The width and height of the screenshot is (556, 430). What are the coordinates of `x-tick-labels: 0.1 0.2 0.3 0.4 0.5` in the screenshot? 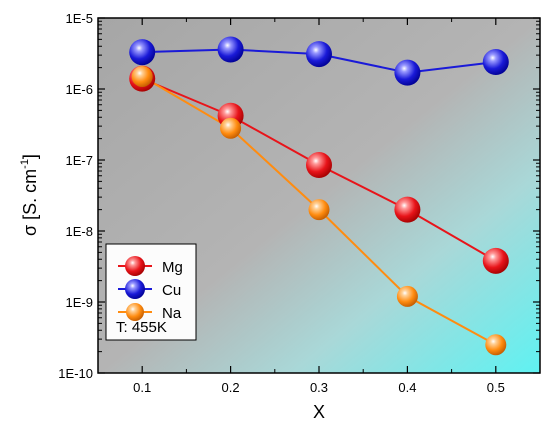 It's located at (319, 387).